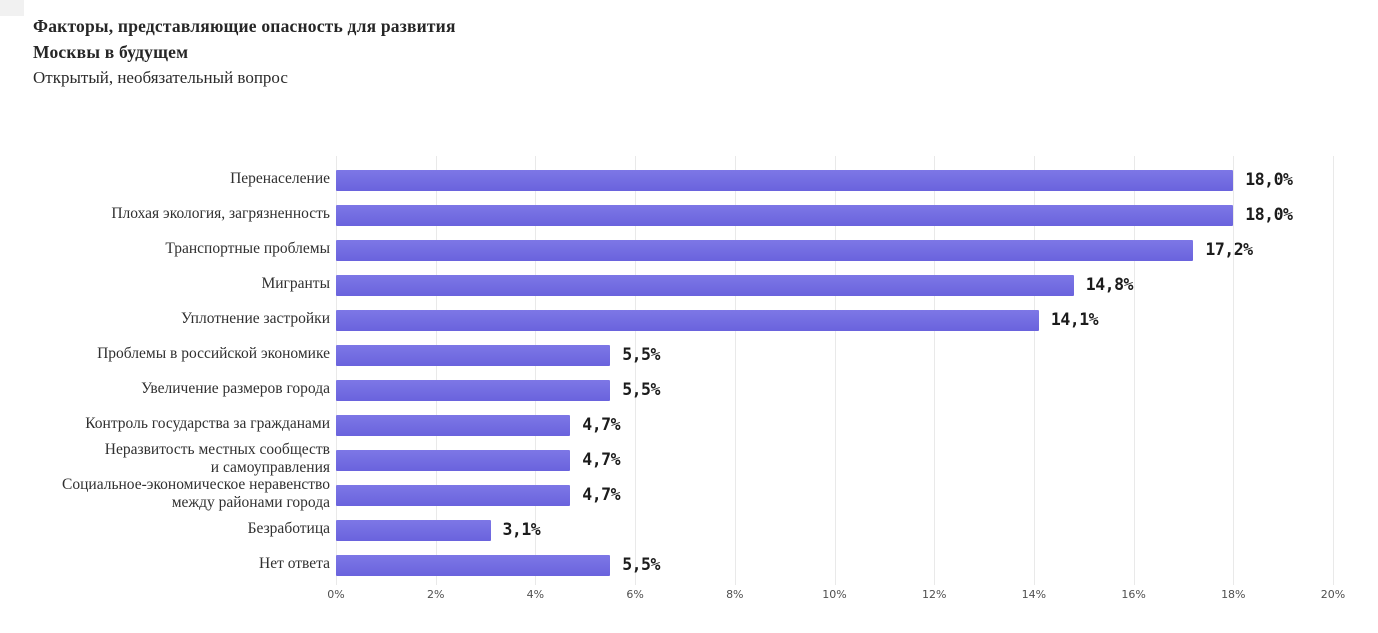 This screenshot has height=633, width=1378. What do you see at coordinates (1109, 284) in the screenshot?
I see `value-label: 14,8%` at bounding box center [1109, 284].